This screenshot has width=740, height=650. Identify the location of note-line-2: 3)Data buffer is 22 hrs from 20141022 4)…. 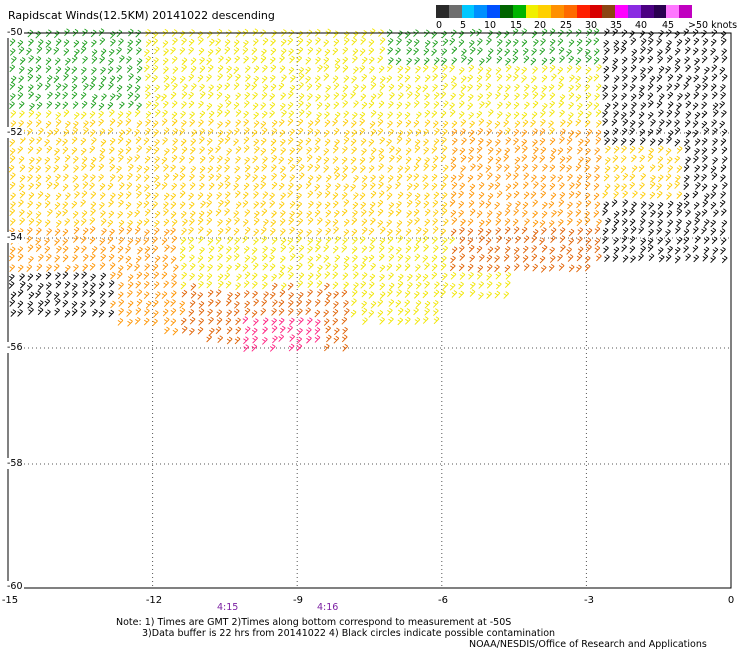
(349, 633).